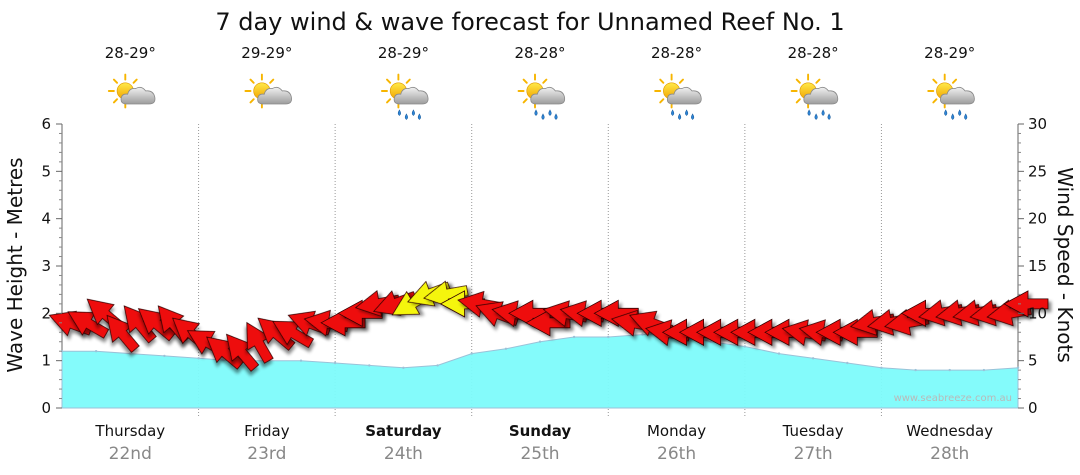 The image size is (1080, 475). What do you see at coordinates (403, 254) in the screenshot?
I see `day-column: 28-29° Saturday 24th` at bounding box center [403, 254].